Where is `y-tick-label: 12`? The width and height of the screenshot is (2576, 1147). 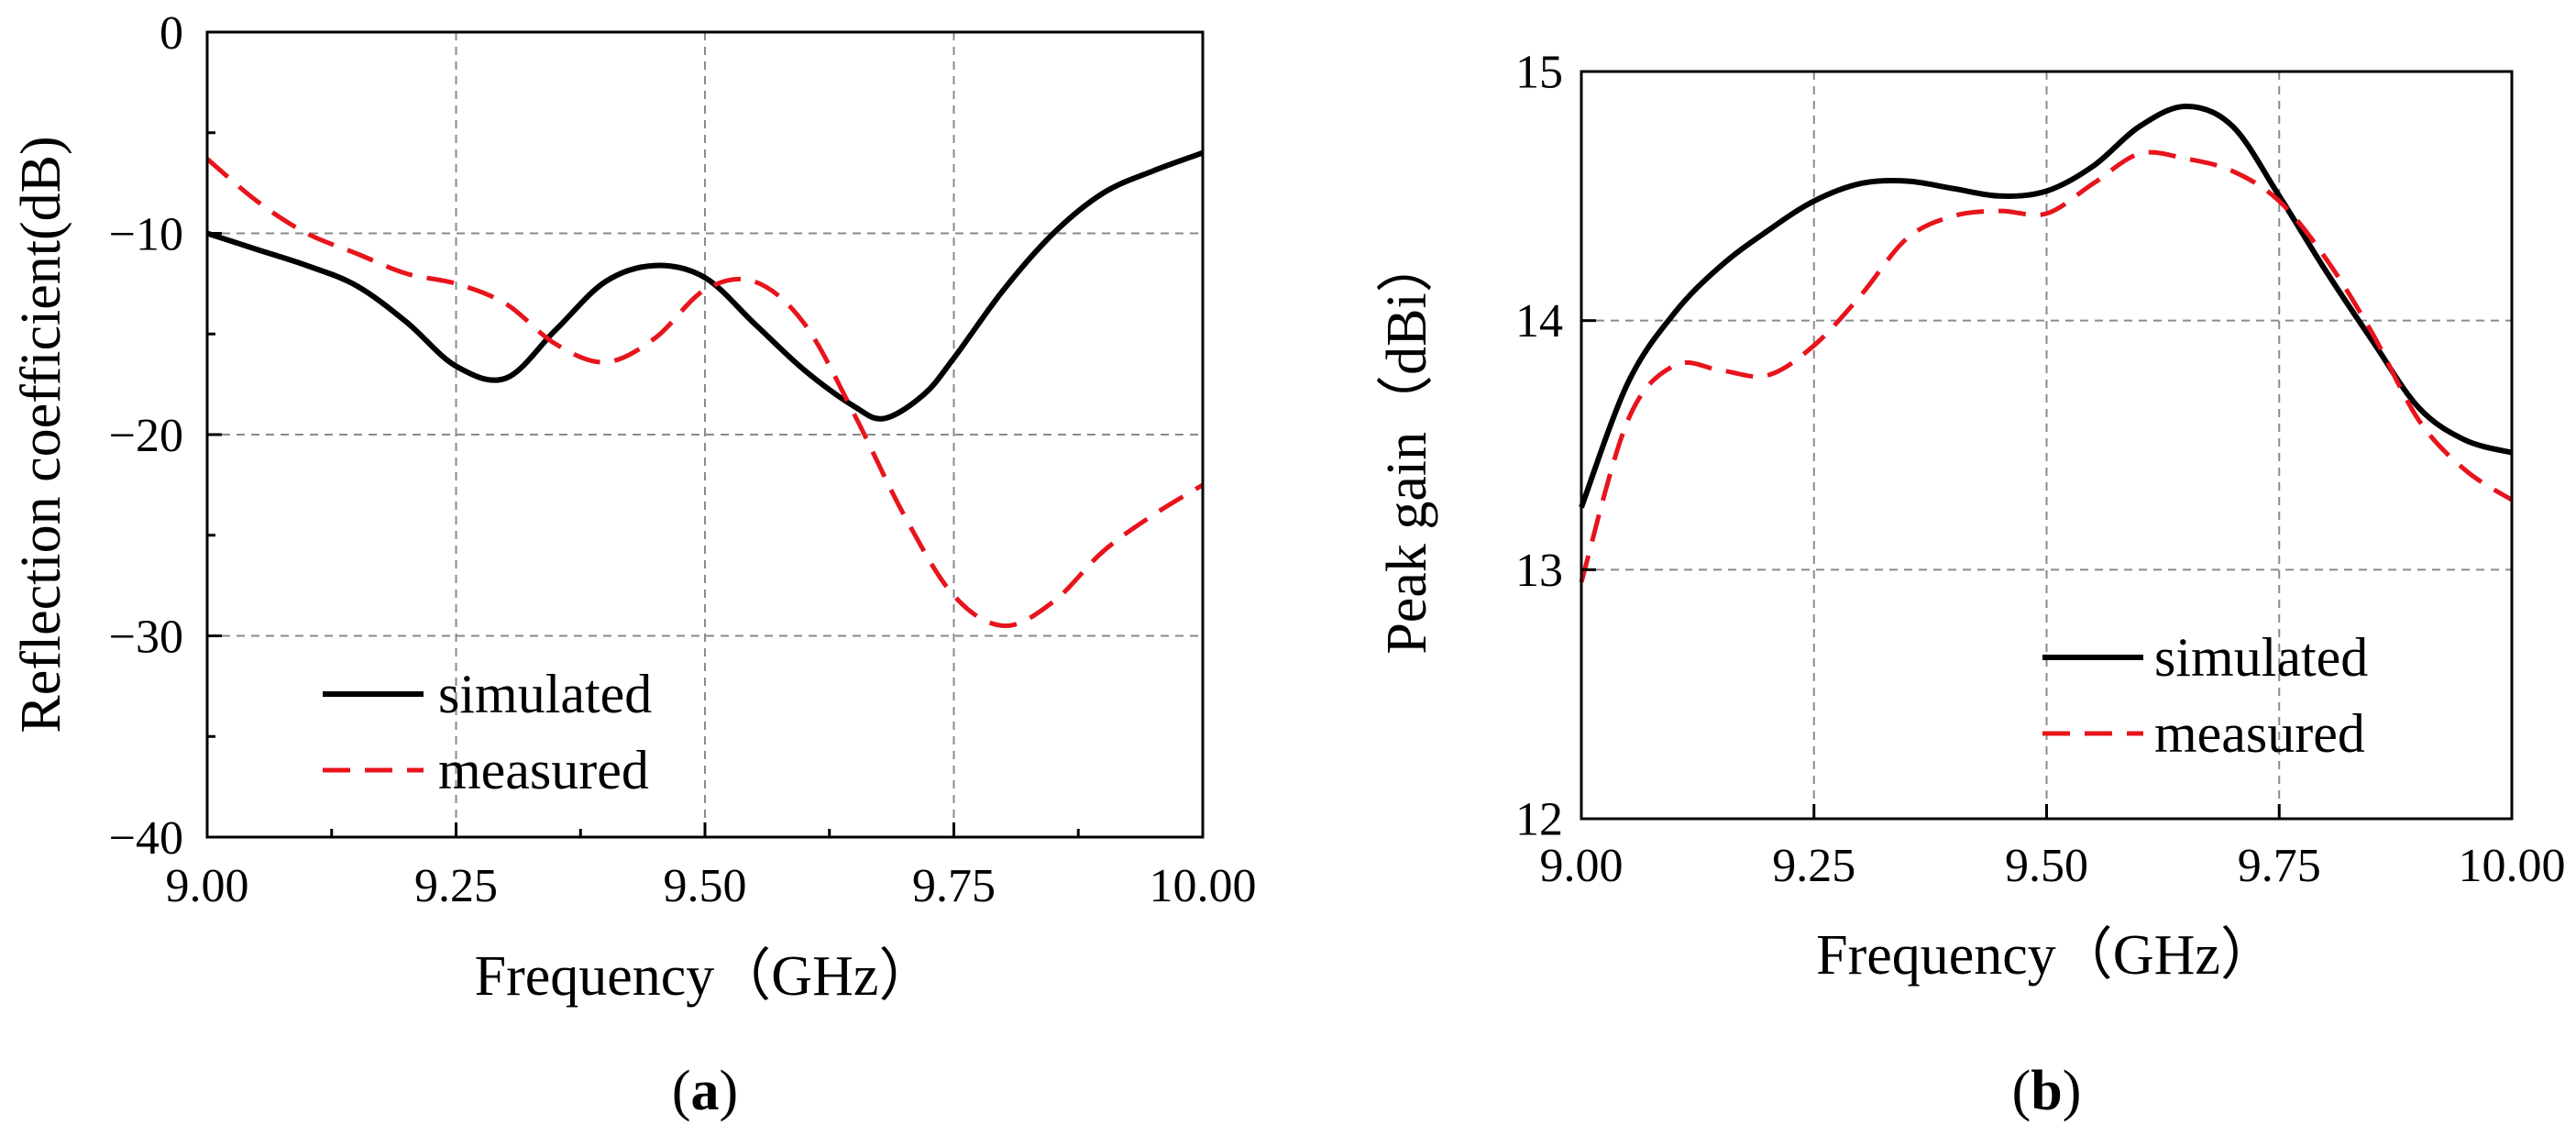 y-tick-label: 12 is located at coordinates (1539, 820).